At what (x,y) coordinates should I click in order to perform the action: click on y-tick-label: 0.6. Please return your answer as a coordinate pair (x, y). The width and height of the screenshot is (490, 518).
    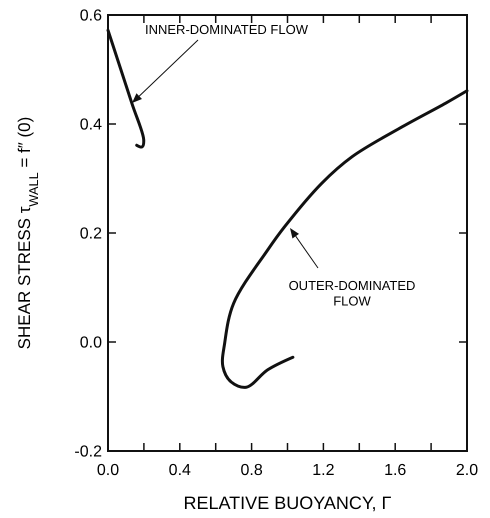
    Looking at the image, I should click on (91, 16).